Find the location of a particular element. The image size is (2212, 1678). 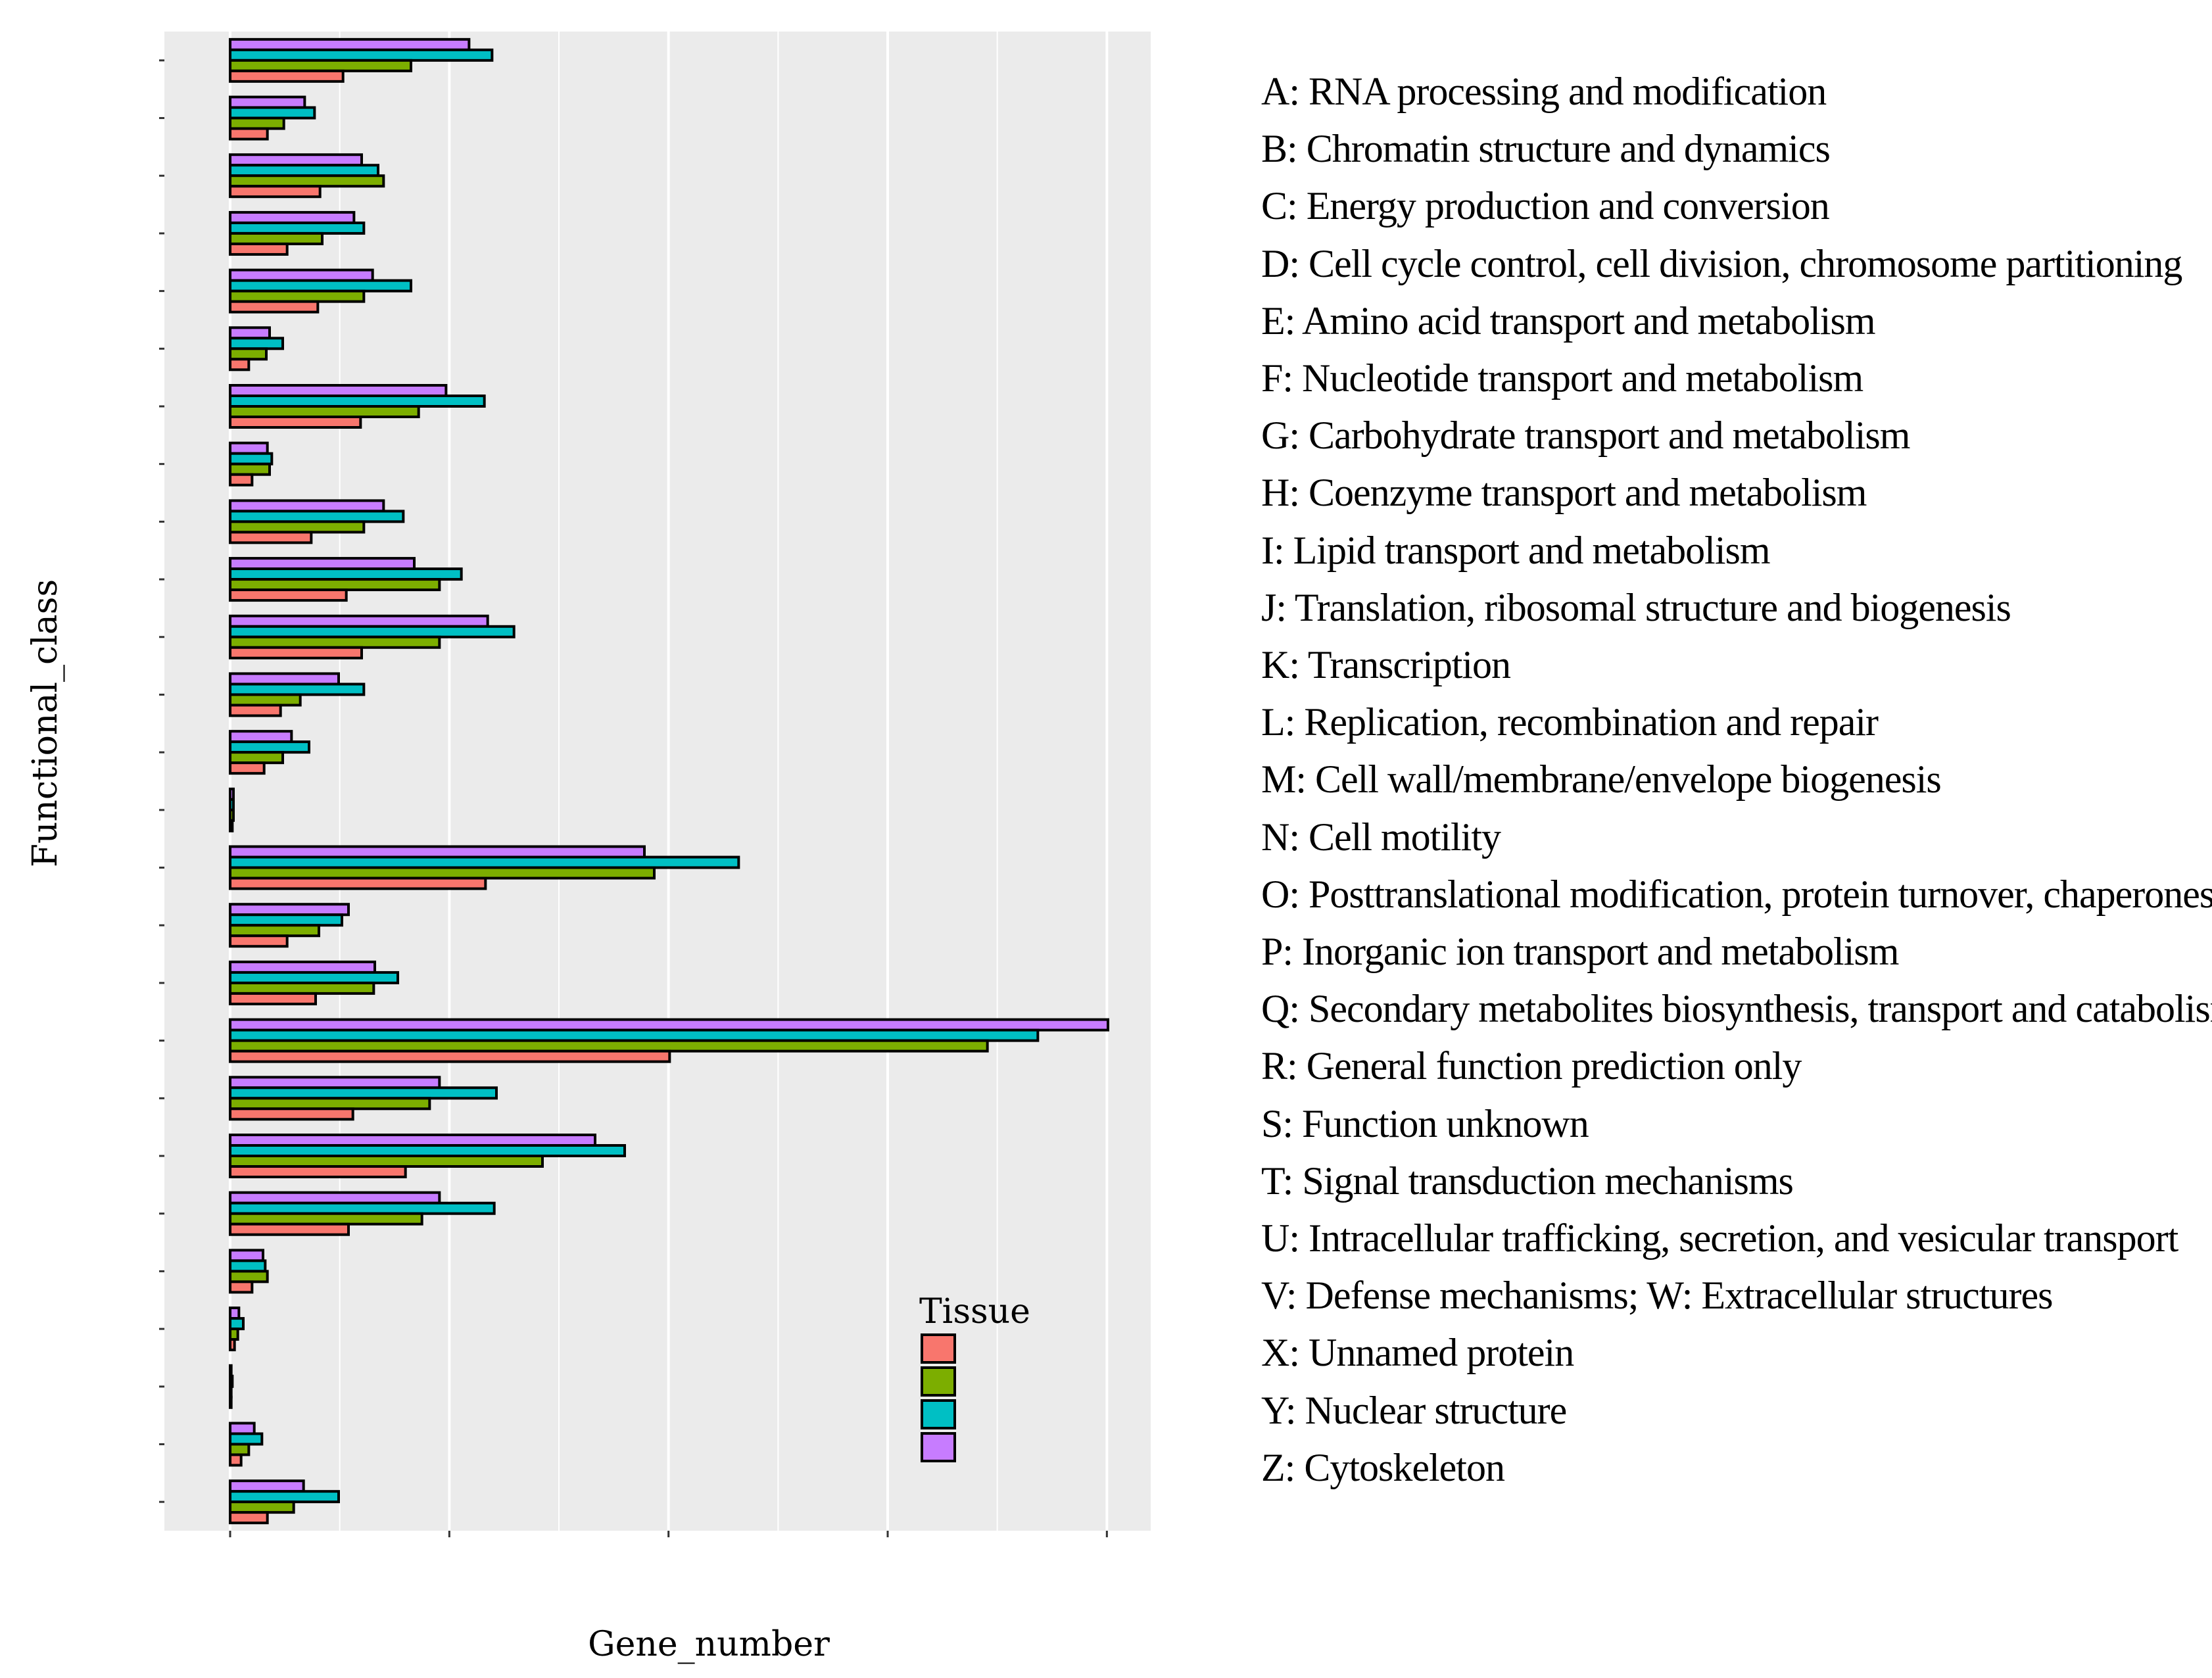

bar-A-leaf is located at coordinates (287, 76).